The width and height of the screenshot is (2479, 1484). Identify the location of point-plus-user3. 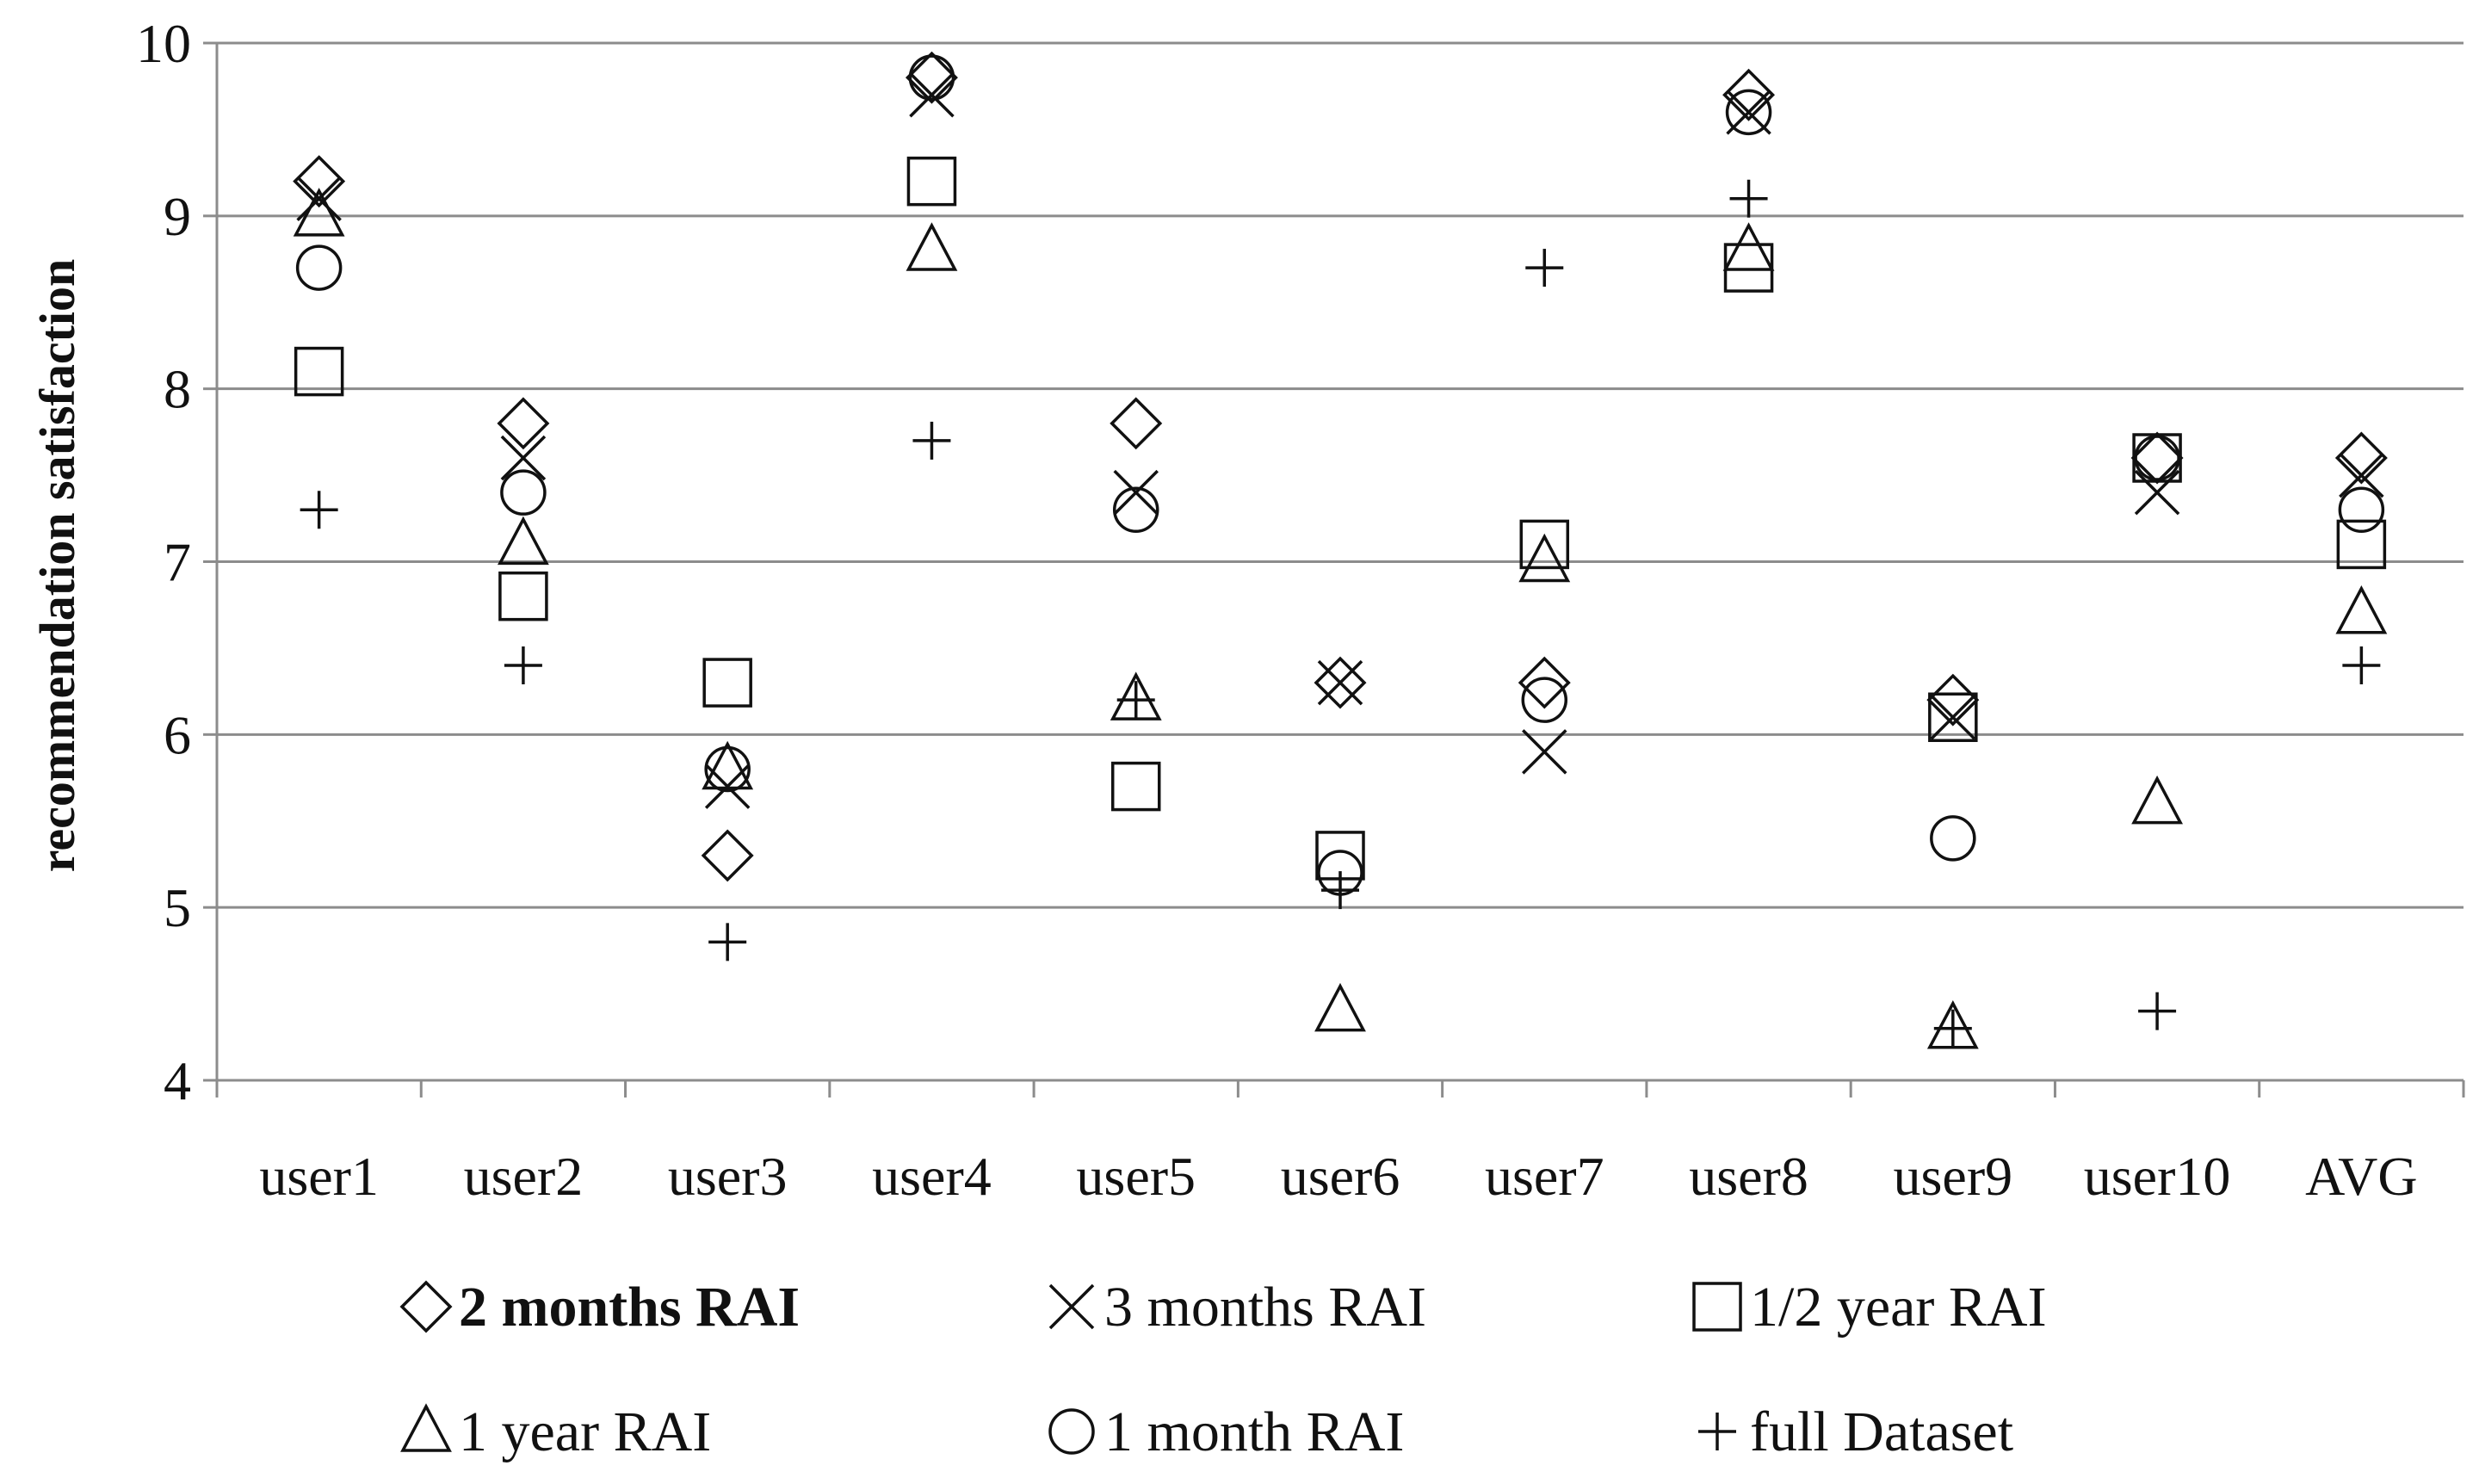
(727, 942).